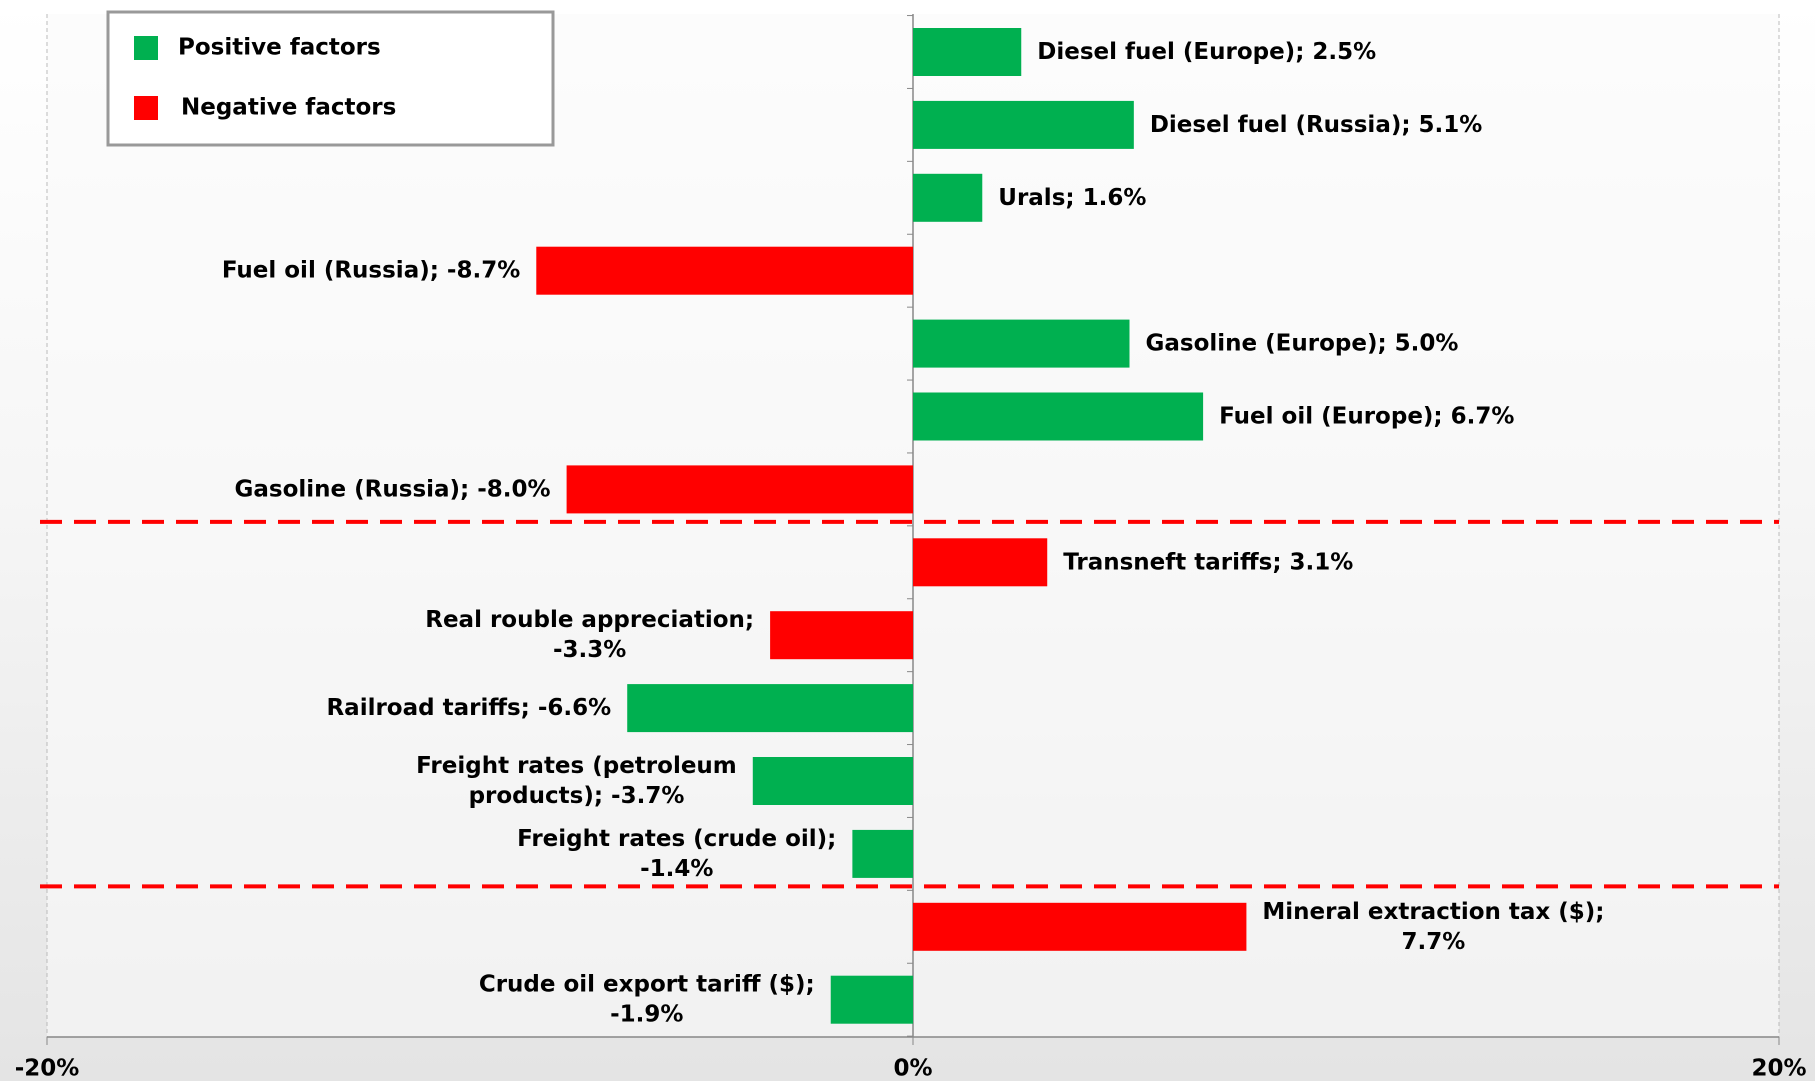 The width and height of the screenshot is (1815, 1081). Describe the element at coordinates (676, 838) in the screenshot. I see `data-label-line: Freight rates (crude oil);` at that location.